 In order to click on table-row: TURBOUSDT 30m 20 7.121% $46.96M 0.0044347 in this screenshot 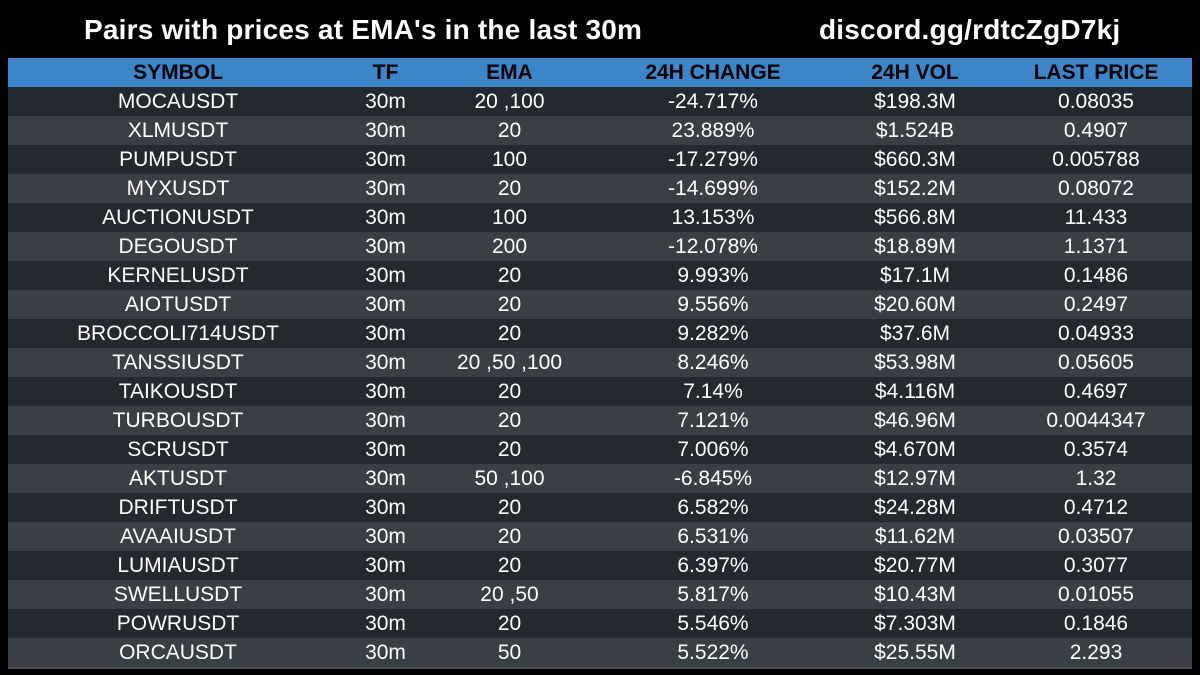, I will do `click(600, 420)`.